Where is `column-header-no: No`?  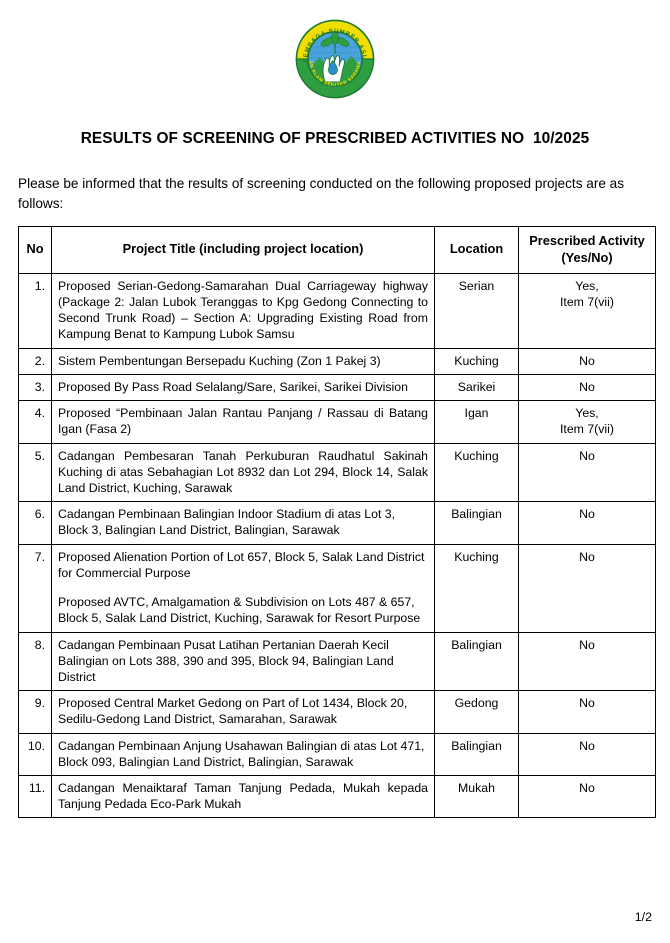 column-header-no: No is located at coordinates (35, 250).